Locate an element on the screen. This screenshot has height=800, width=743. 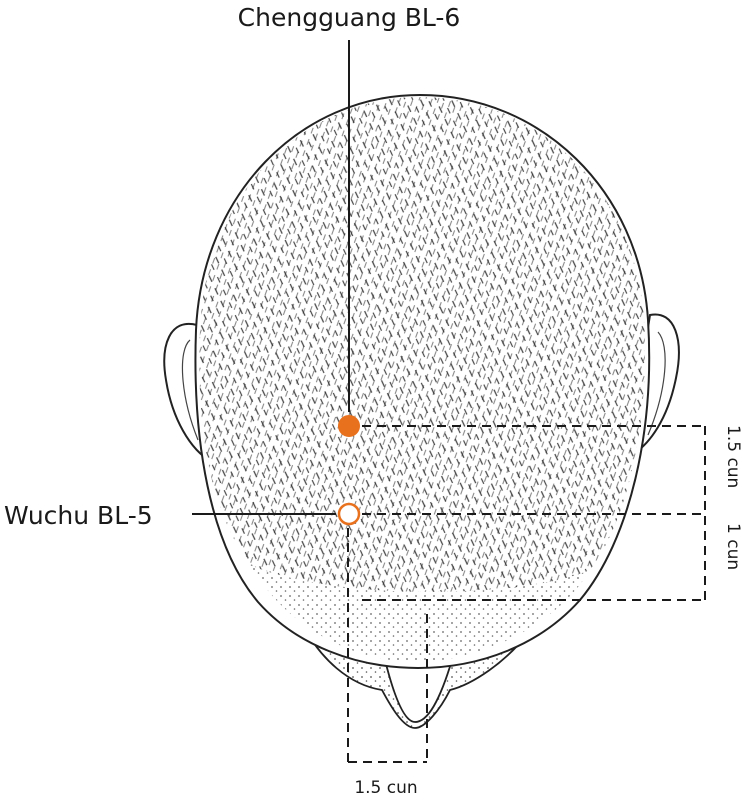
chengguang-point is located at coordinates (349, 426).